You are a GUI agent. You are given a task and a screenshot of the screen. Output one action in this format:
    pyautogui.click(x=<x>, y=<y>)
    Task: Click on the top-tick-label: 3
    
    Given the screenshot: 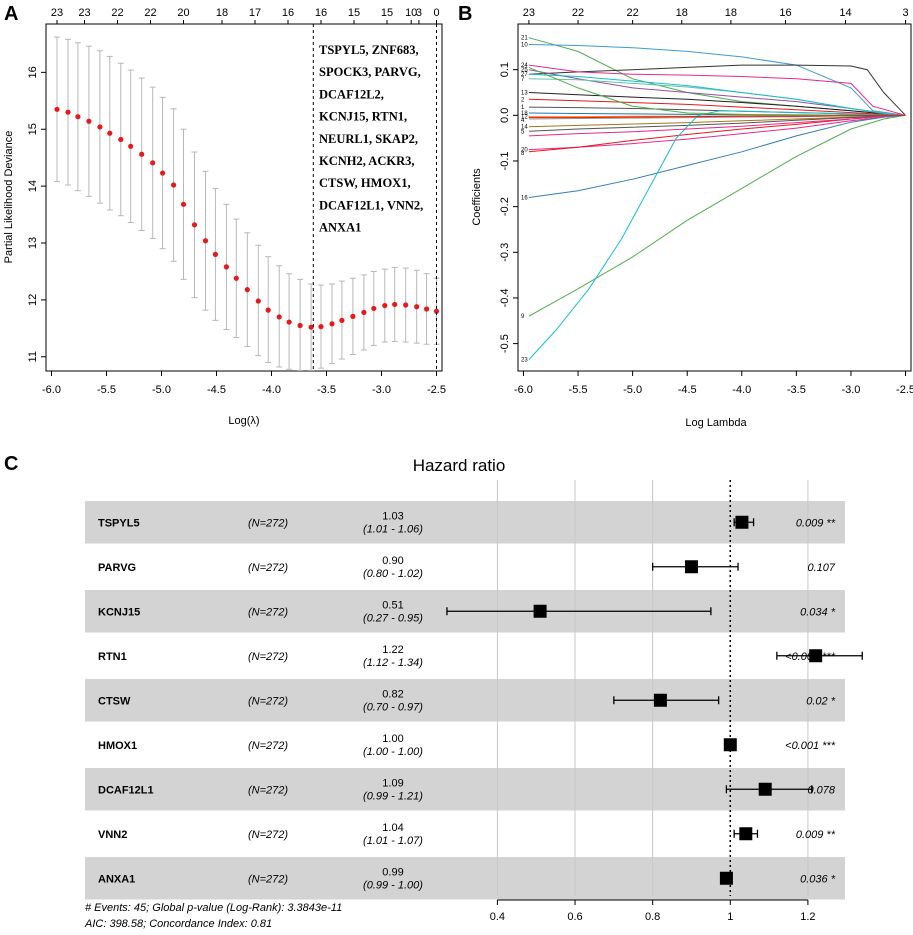 What is the action you would take?
    pyautogui.click(x=419, y=13)
    